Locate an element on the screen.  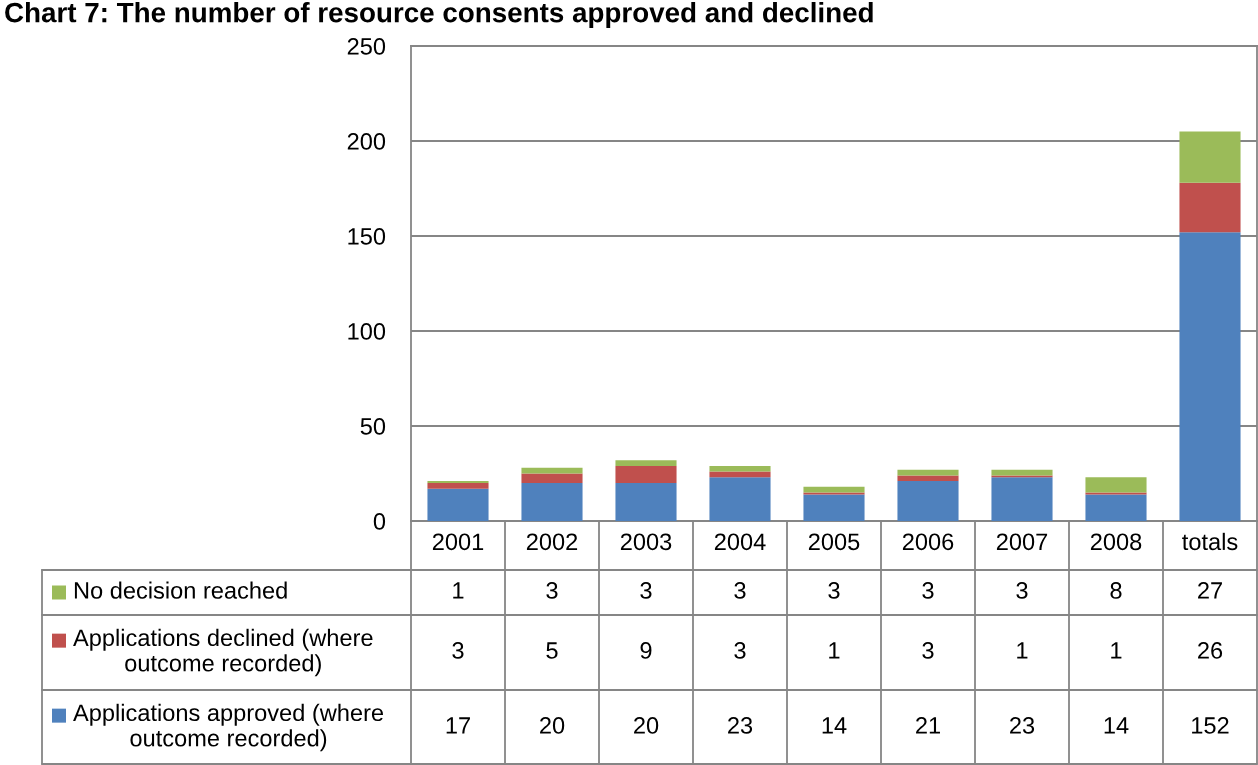
data-label: 27 is located at coordinates (1210, 590).